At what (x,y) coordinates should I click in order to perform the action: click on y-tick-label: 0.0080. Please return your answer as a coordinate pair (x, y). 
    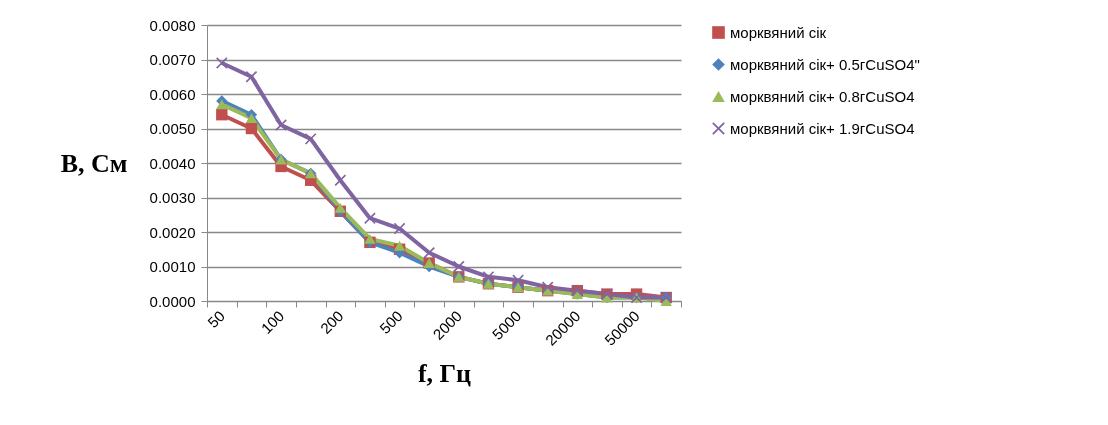
    Looking at the image, I should click on (172, 25).